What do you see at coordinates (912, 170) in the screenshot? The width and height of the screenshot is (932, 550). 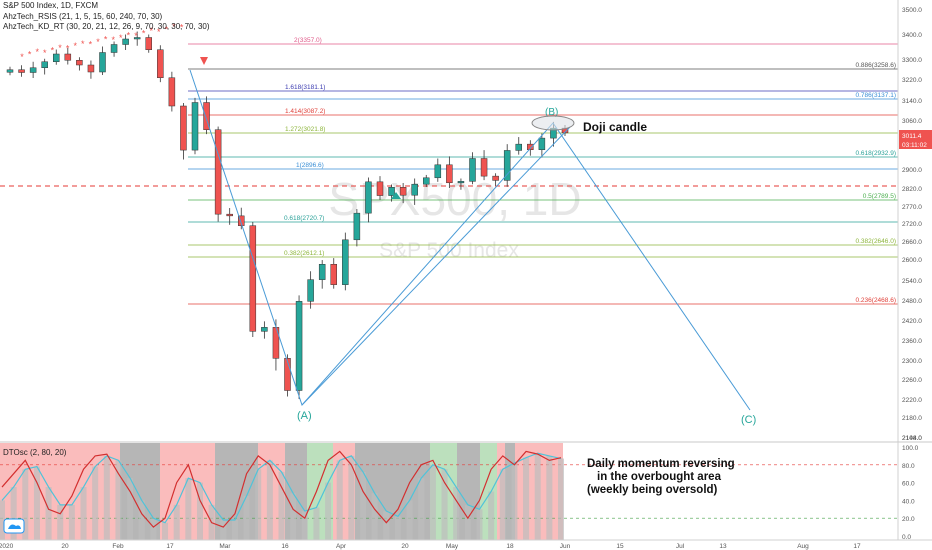 I see `price-tick-label: 2900.0` at bounding box center [912, 170].